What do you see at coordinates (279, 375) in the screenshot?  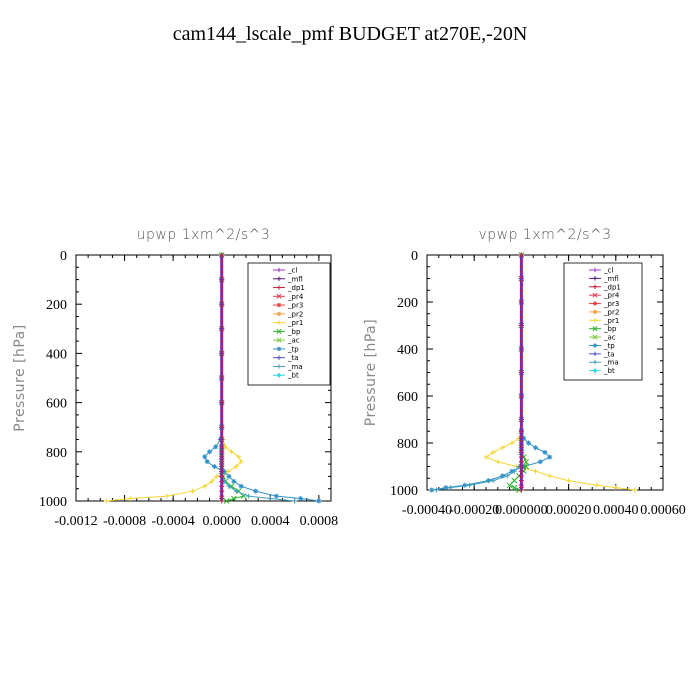 I see `legend-marker-bt` at bounding box center [279, 375].